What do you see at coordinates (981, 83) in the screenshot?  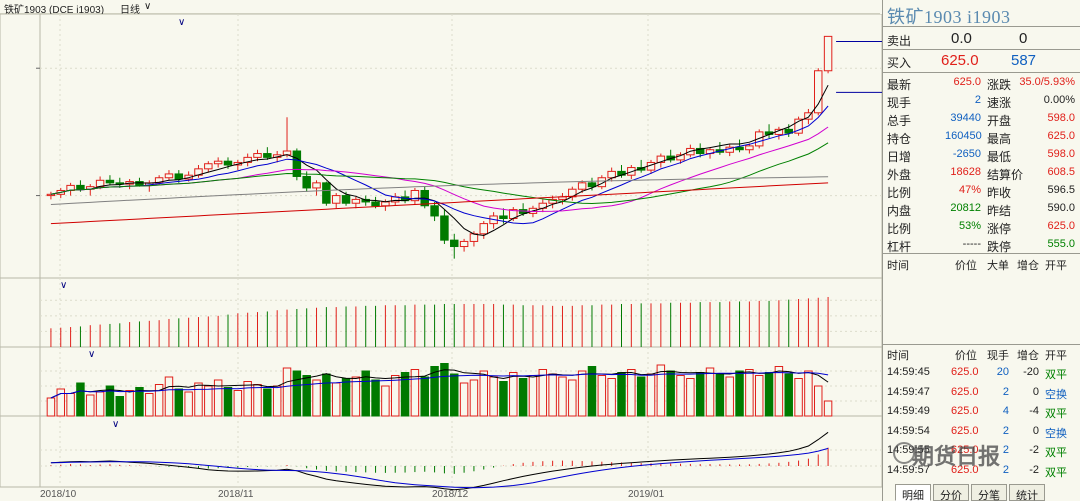 I see `stat-row: 最新 625.0 涨跌 35.0/5.93%` at bounding box center [981, 83].